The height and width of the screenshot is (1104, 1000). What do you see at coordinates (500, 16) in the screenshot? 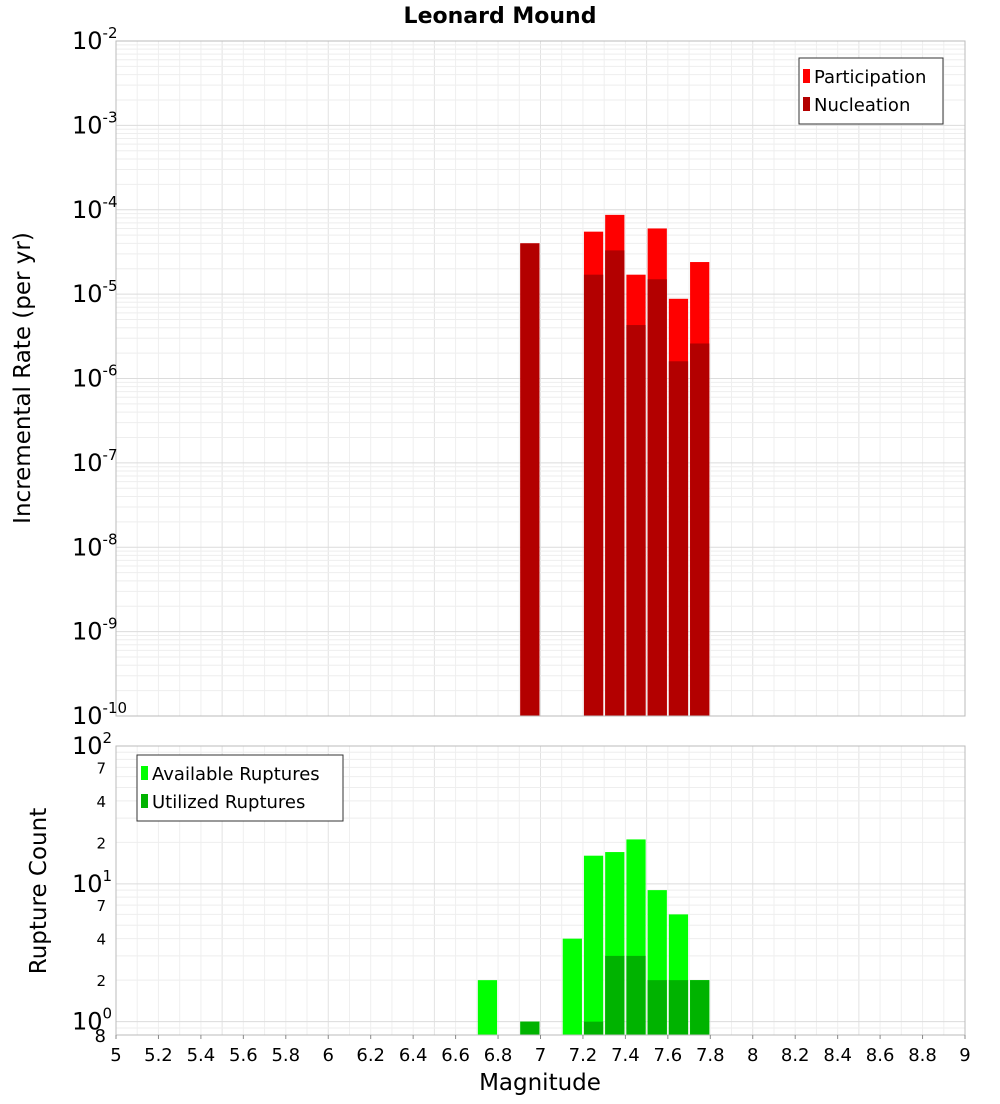
I see `chart-title: Leonard Mound` at bounding box center [500, 16].